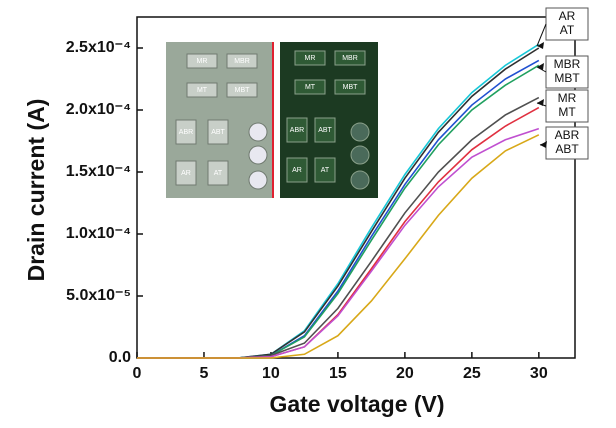 The image size is (616, 428). What do you see at coordinates (567, 135) in the screenshot?
I see `callout-label: ABR` at bounding box center [567, 135].